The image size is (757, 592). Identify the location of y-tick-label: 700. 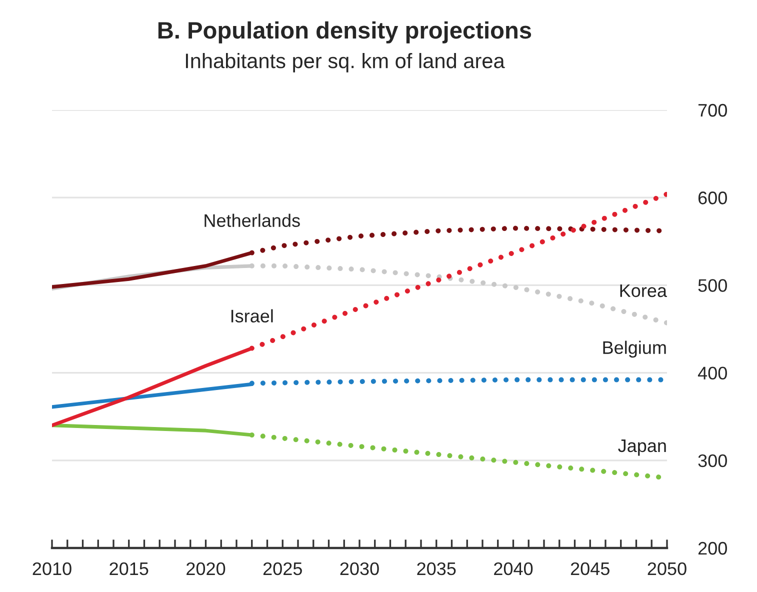
(712, 110).